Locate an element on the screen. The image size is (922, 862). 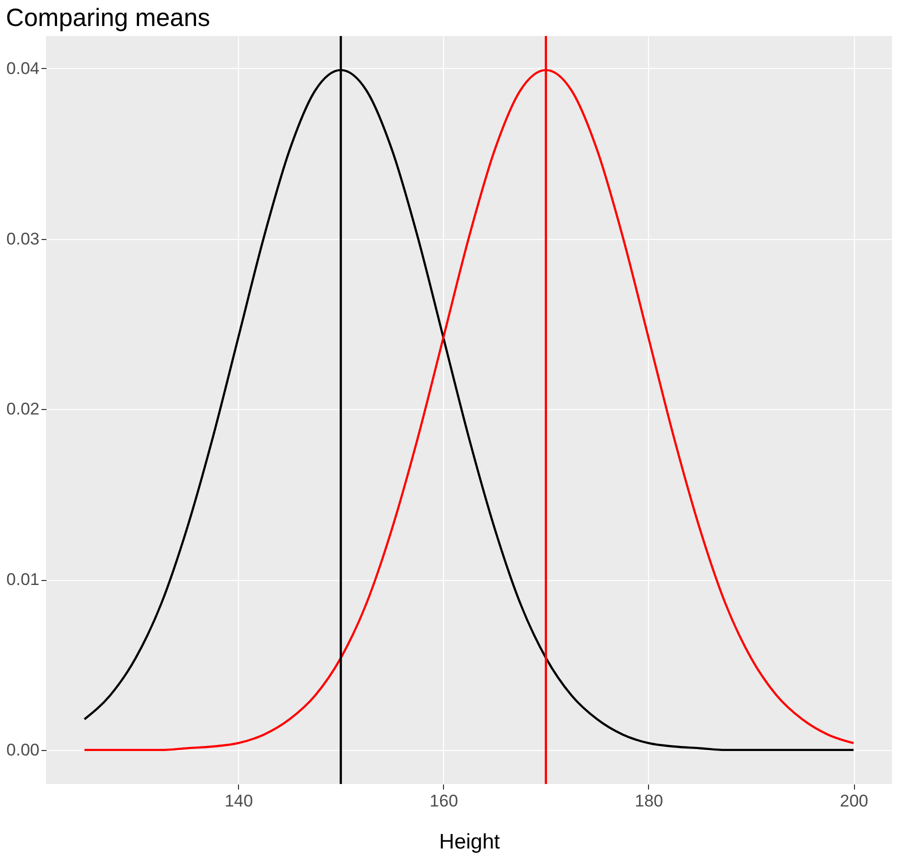
x-tick-label: 140 is located at coordinates (238, 801).